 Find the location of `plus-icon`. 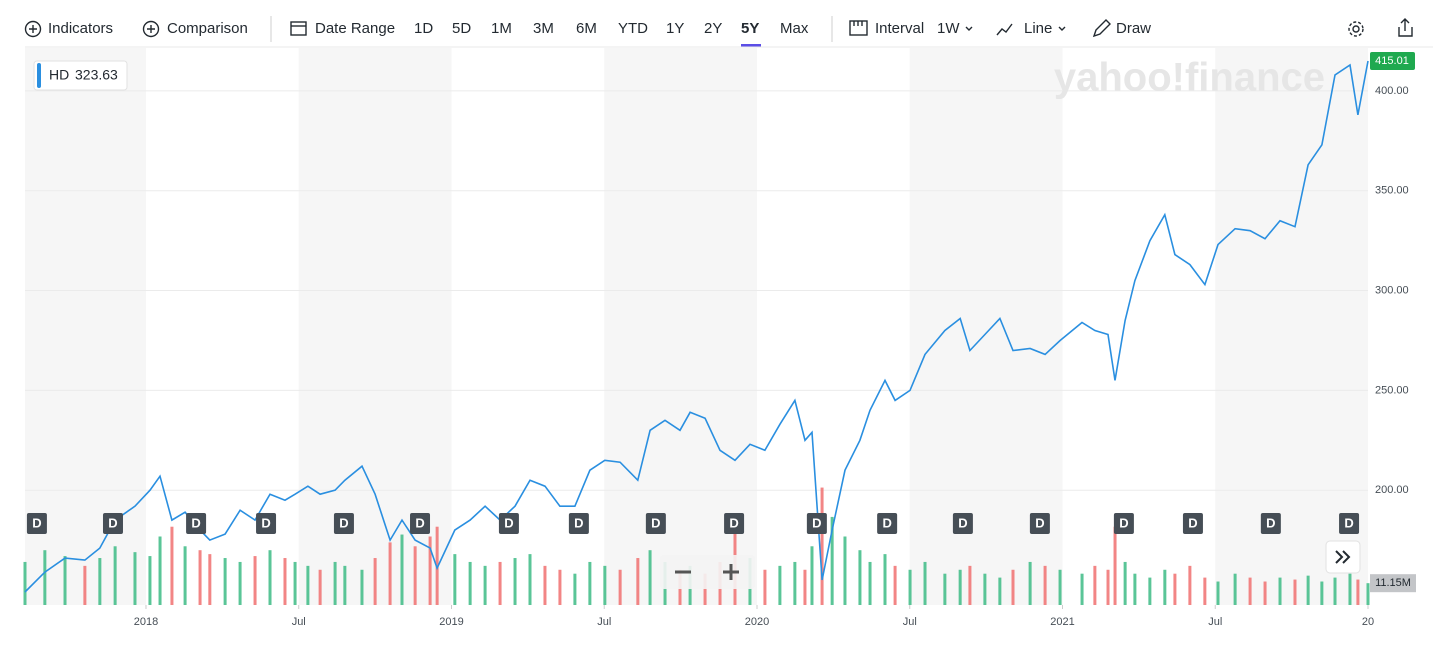

plus-icon is located at coordinates (151, 29).